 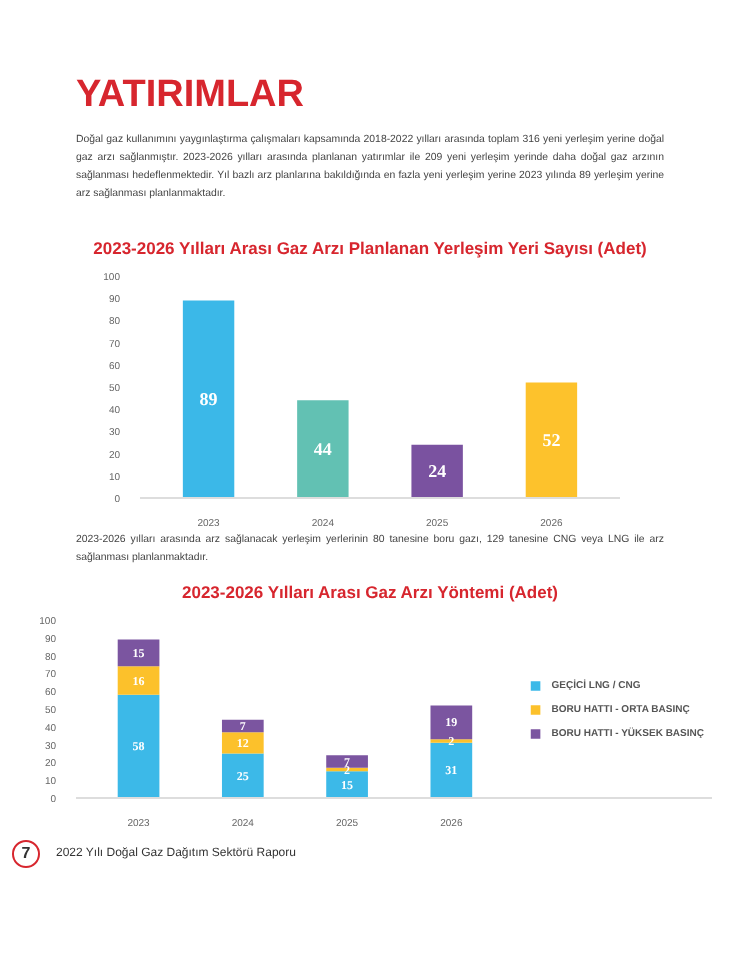 What do you see at coordinates (370, 592) in the screenshot?
I see `chart-title: 2023-2026 Yılları Arası Gaz Arzı Yöntemi (Adet)` at bounding box center [370, 592].